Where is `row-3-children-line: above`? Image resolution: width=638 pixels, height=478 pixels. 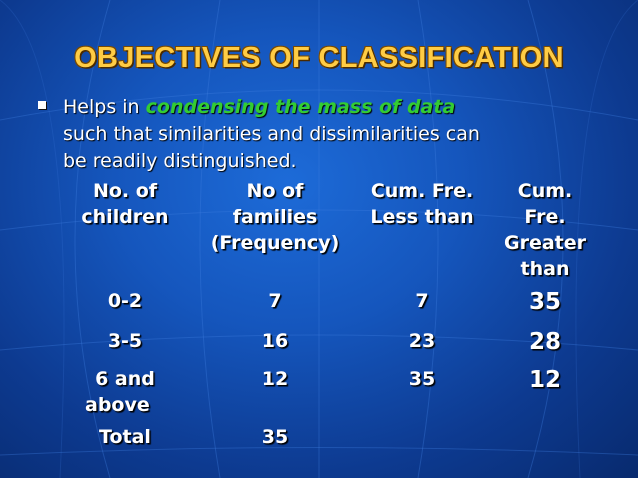 row-3-children-line: above is located at coordinates (117, 405).